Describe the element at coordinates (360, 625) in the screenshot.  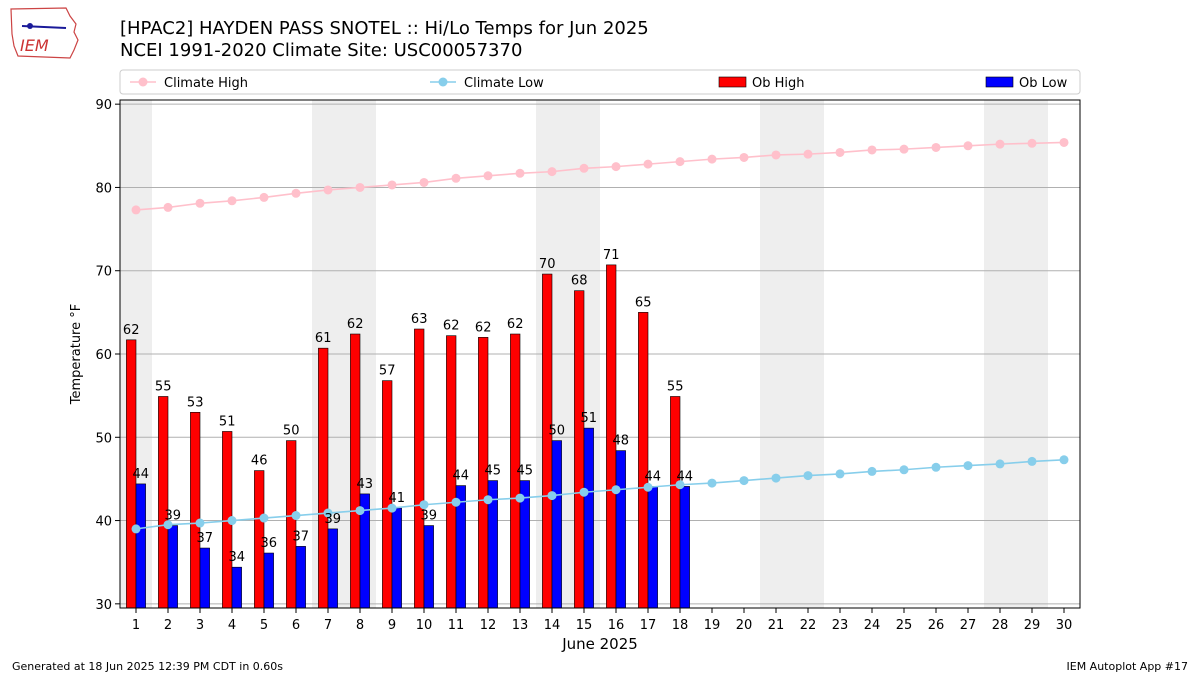
I see `x-tick-label-8: 8` at that location.